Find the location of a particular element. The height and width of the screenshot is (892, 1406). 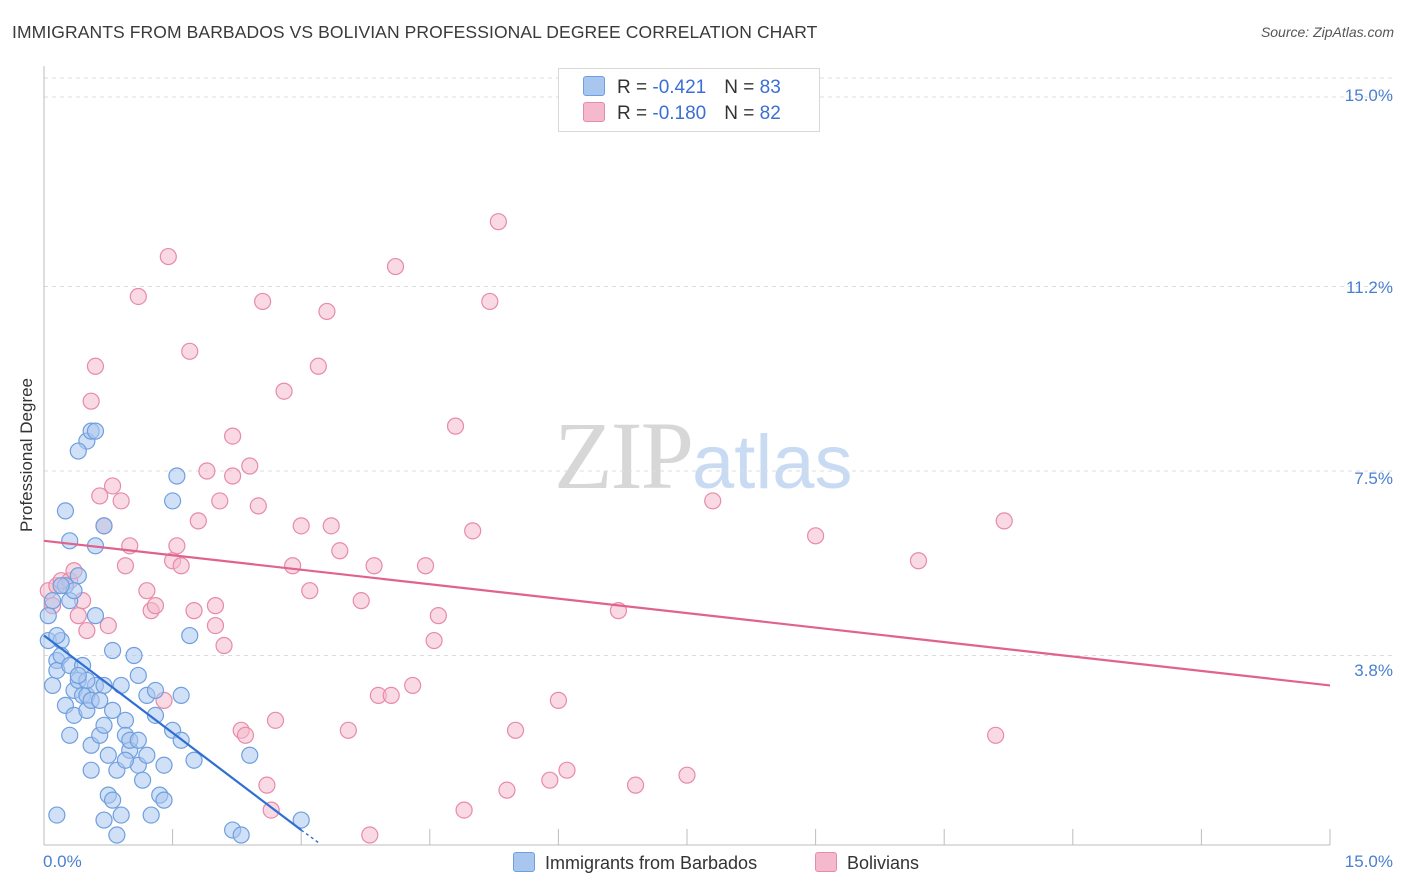

legend-item-barbados: Immigrants from Barbados is located at coordinates (635, 863).